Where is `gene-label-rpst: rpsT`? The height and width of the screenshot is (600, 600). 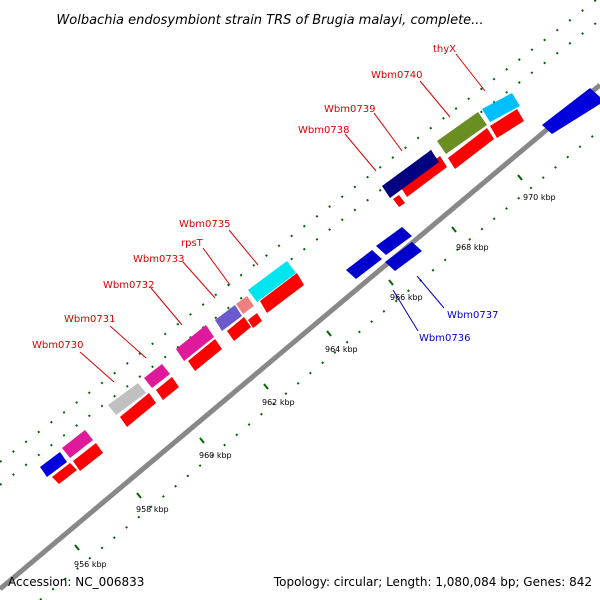 gene-label-rpst: rpsT is located at coordinates (192, 243).